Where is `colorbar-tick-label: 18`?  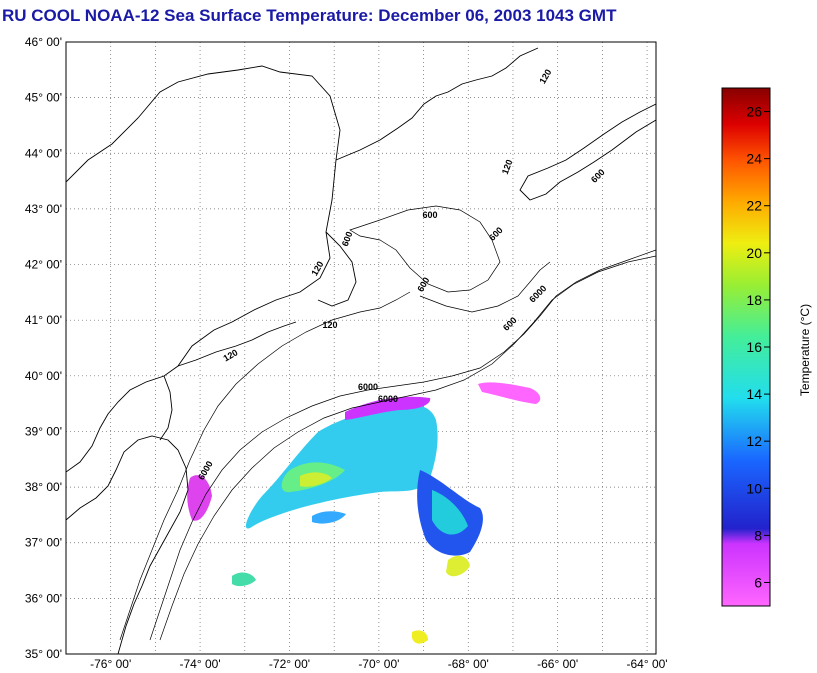
colorbar-tick-label: 18 is located at coordinates (754, 300).